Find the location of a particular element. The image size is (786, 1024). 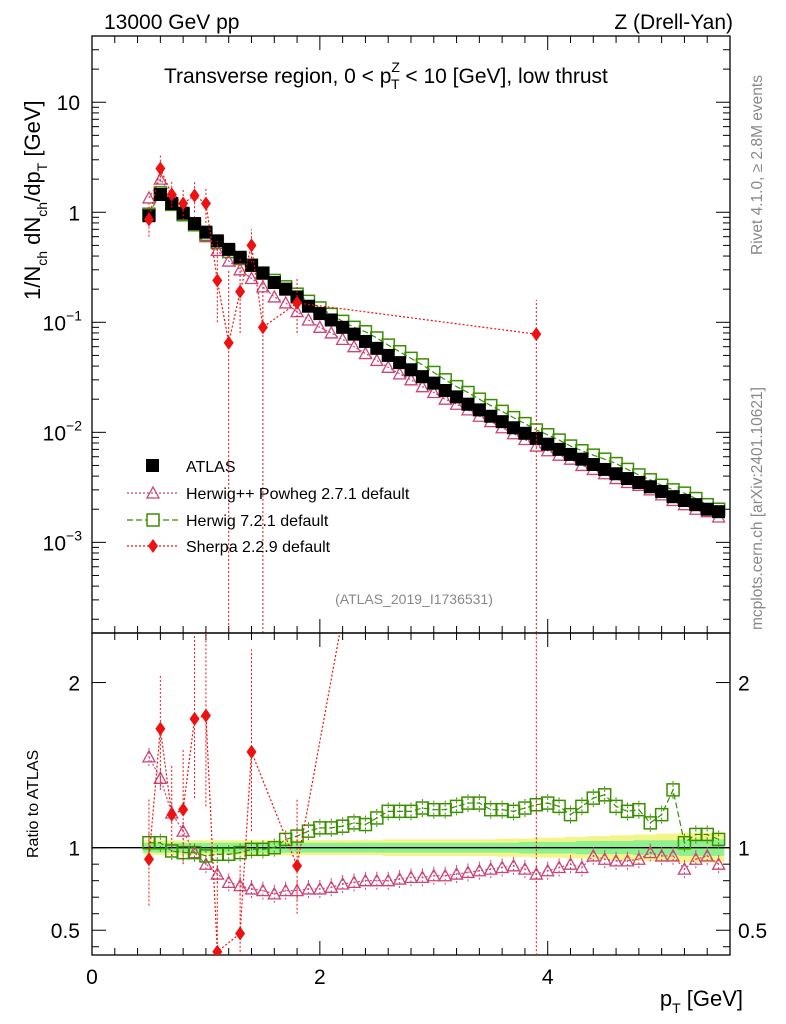

mcplots-label: mcplots.cern.ch [arXiv:2401.10621] is located at coordinates (757, 508).